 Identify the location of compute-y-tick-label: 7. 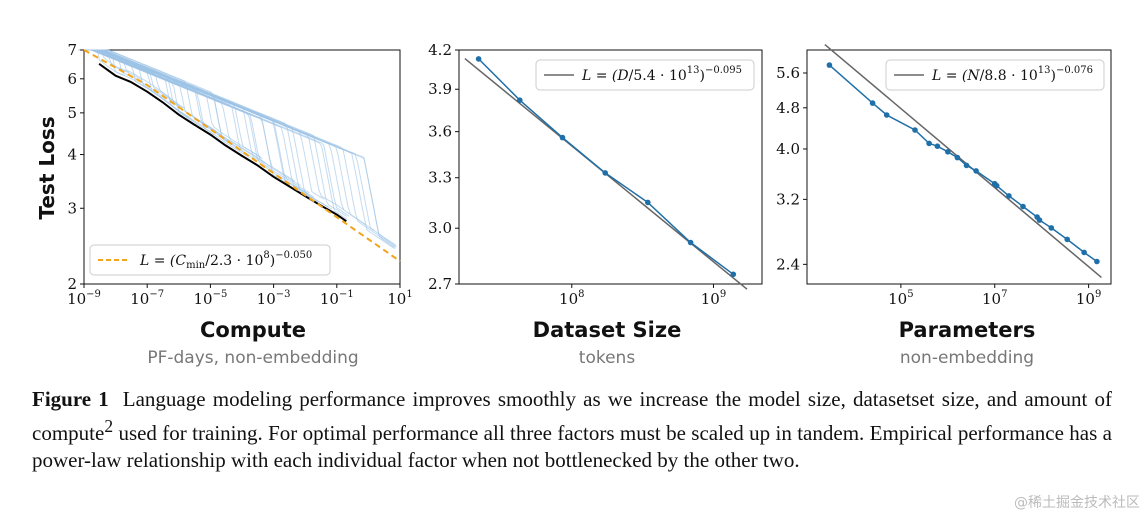
(72, 50).